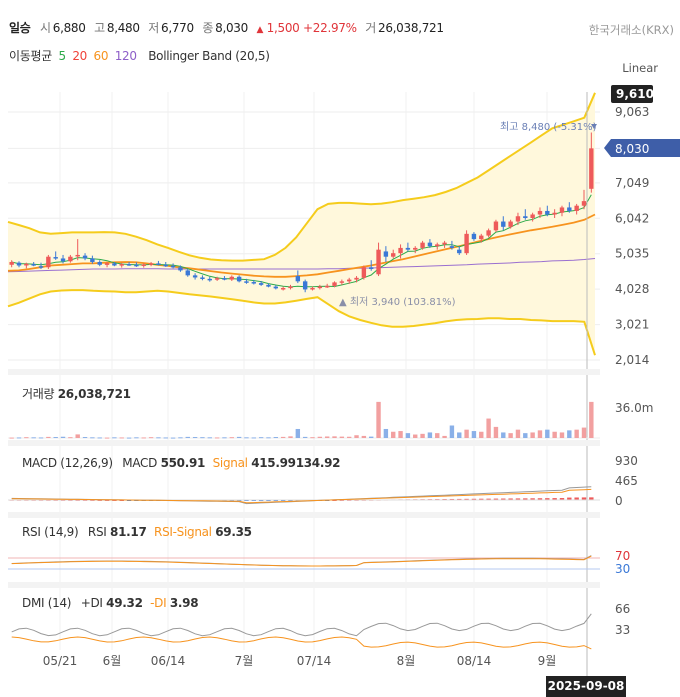  I want to click on macd-signal-label: Signal, so click(230, 463).